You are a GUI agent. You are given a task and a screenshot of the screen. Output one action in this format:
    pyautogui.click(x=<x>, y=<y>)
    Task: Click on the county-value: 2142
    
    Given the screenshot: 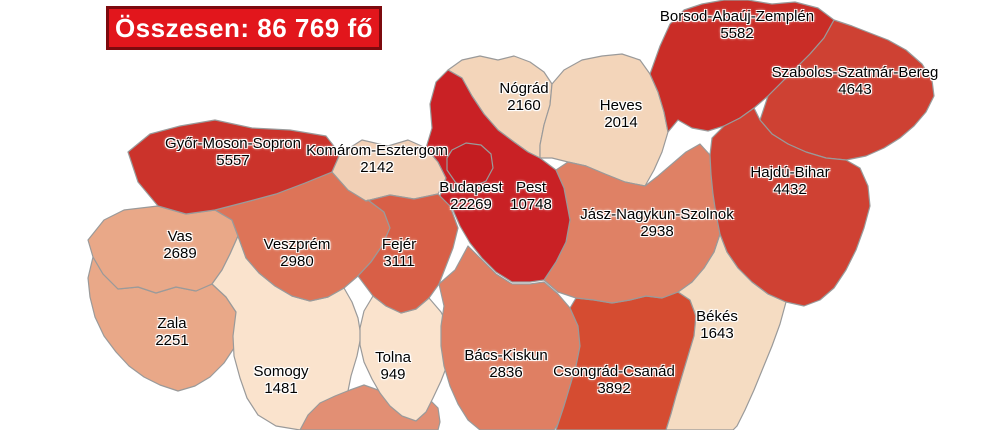 What is the action you would take?
    pyautogui.click(x=377, y=167)
    